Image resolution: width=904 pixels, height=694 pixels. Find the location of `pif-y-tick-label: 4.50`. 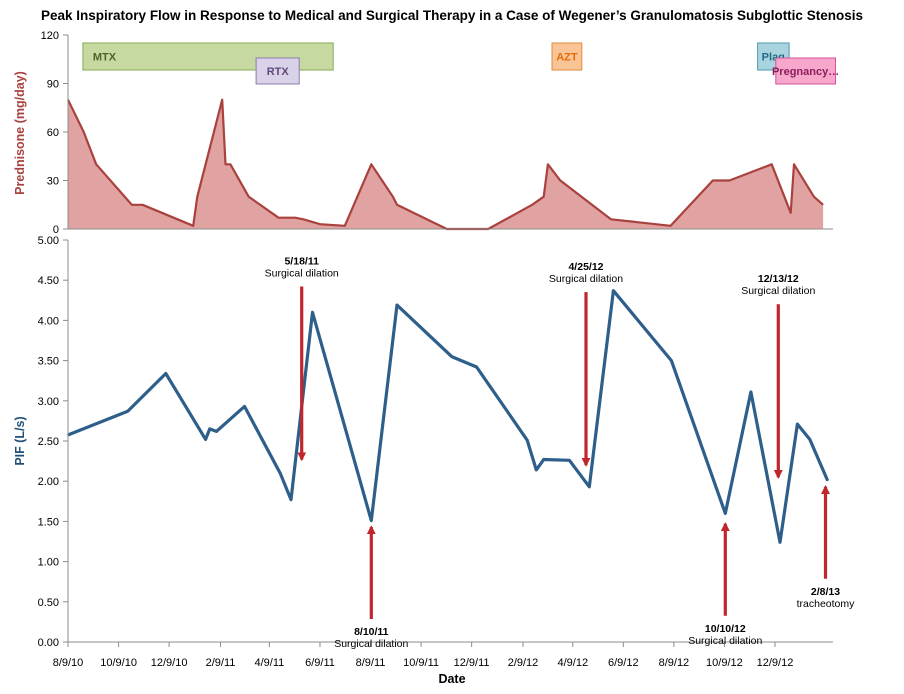

pif-y-tick-label: 4.50 is located at coordinates (48, 281).